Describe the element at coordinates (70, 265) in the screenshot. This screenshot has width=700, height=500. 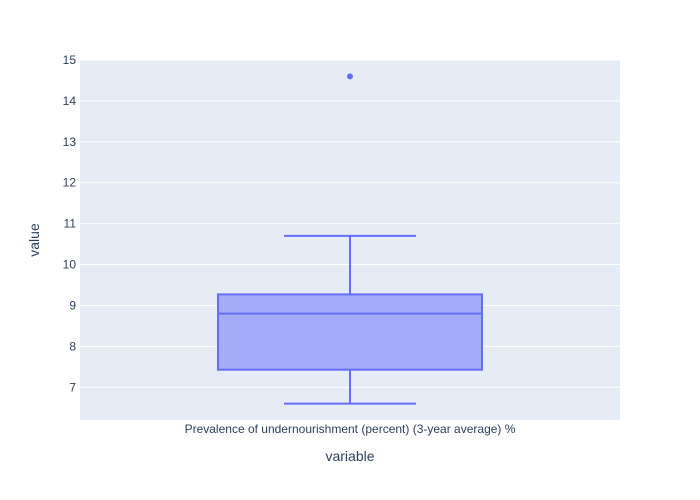
I see `y-tick-label-10: 10` at that location.